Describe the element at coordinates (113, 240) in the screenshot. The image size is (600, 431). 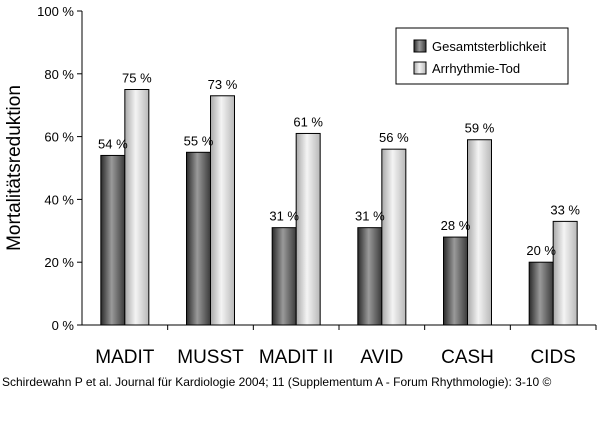
I see `bar-gesamtsterblichkeit-madit` at that location.